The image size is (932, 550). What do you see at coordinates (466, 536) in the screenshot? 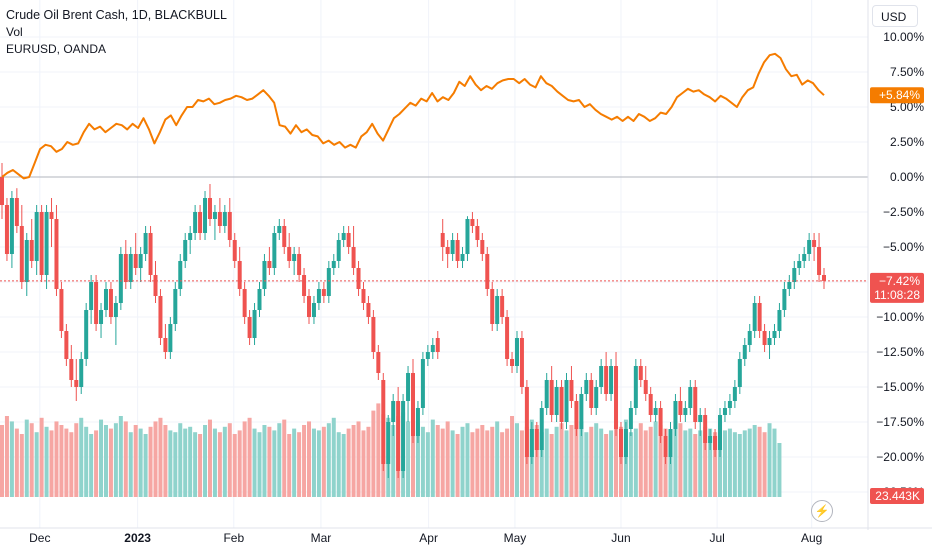
I see `x-axis: Dec 2023 Feb Mar Apr May Jun Jul Aug` at bounding box center [466, 536].